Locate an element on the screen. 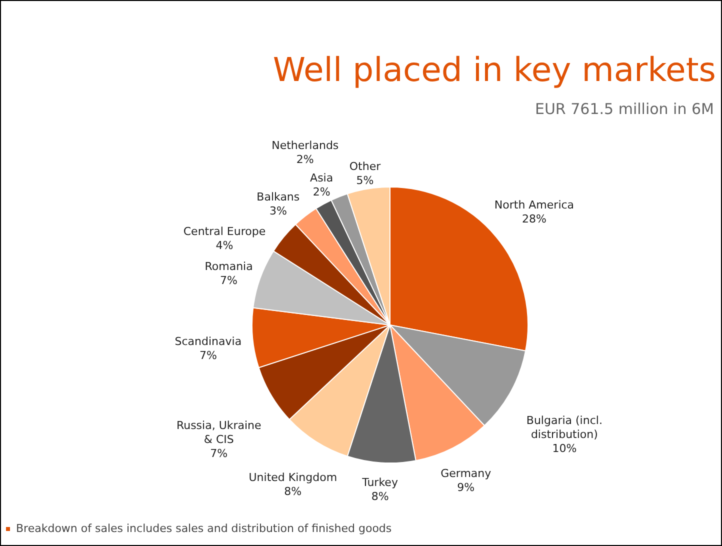 This screenshot has width=722, height=546. slice-label: United Kingdom is located at coordinates (293, 477).